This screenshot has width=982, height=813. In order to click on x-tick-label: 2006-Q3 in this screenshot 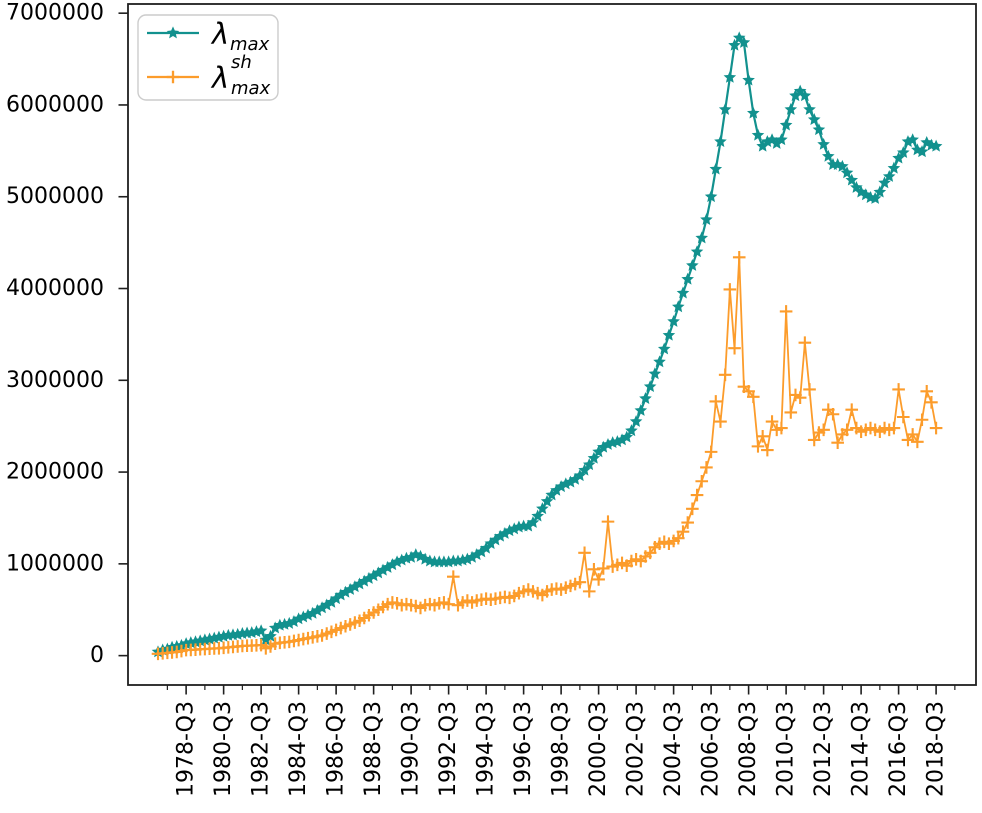, I will do `click(711, 749)`.